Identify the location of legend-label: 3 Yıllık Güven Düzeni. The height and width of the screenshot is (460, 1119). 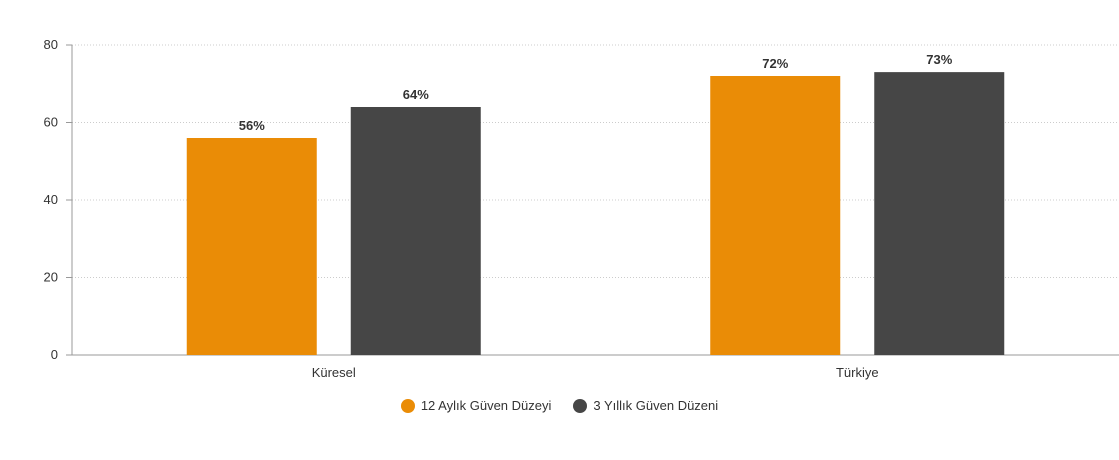
(656, 405).